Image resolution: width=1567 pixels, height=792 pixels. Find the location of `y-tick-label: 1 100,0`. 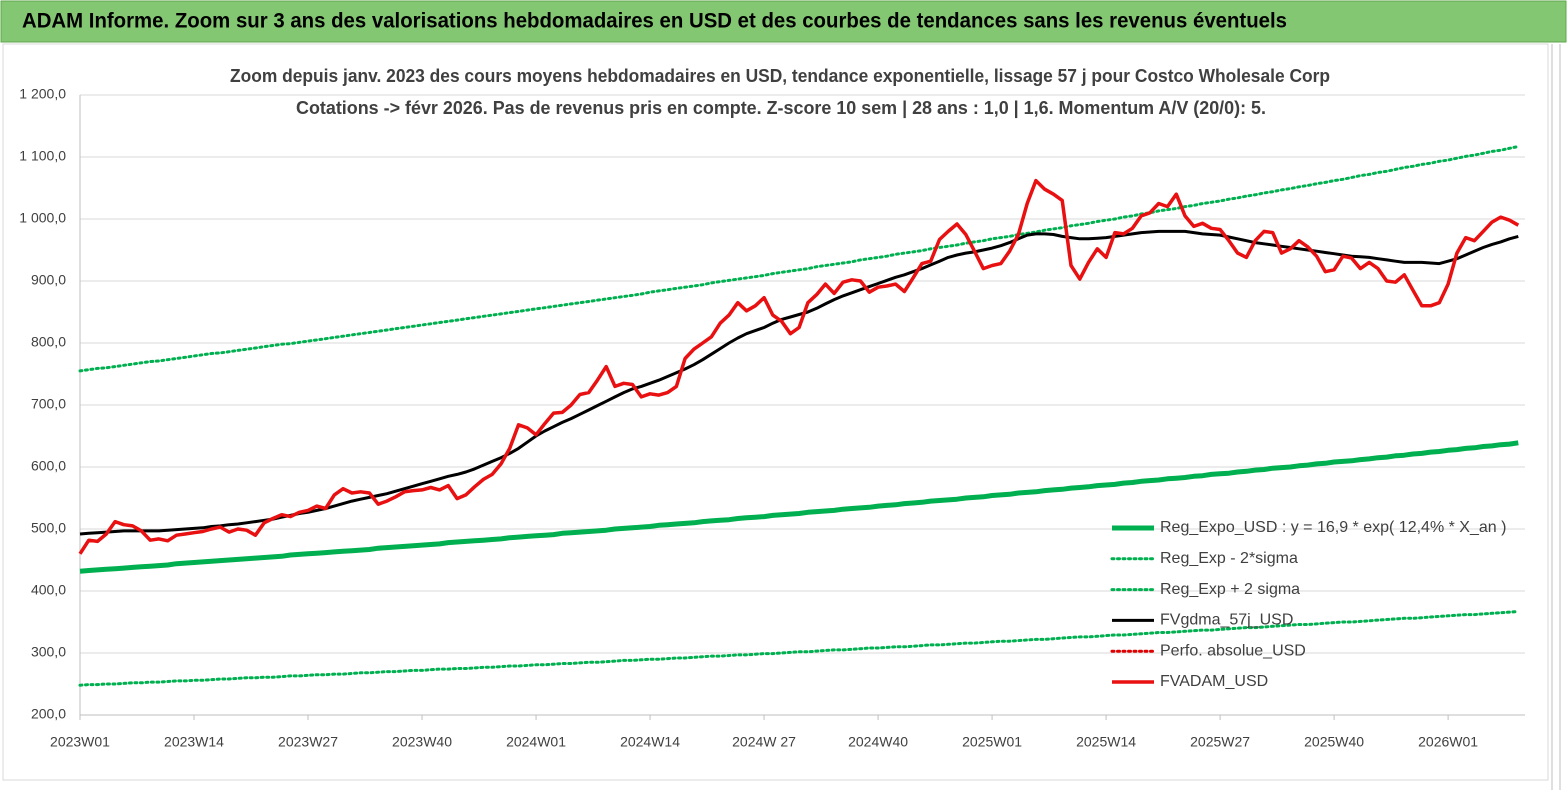

y-tick-label: 1 100,0 is located at coordinates (42, 156).